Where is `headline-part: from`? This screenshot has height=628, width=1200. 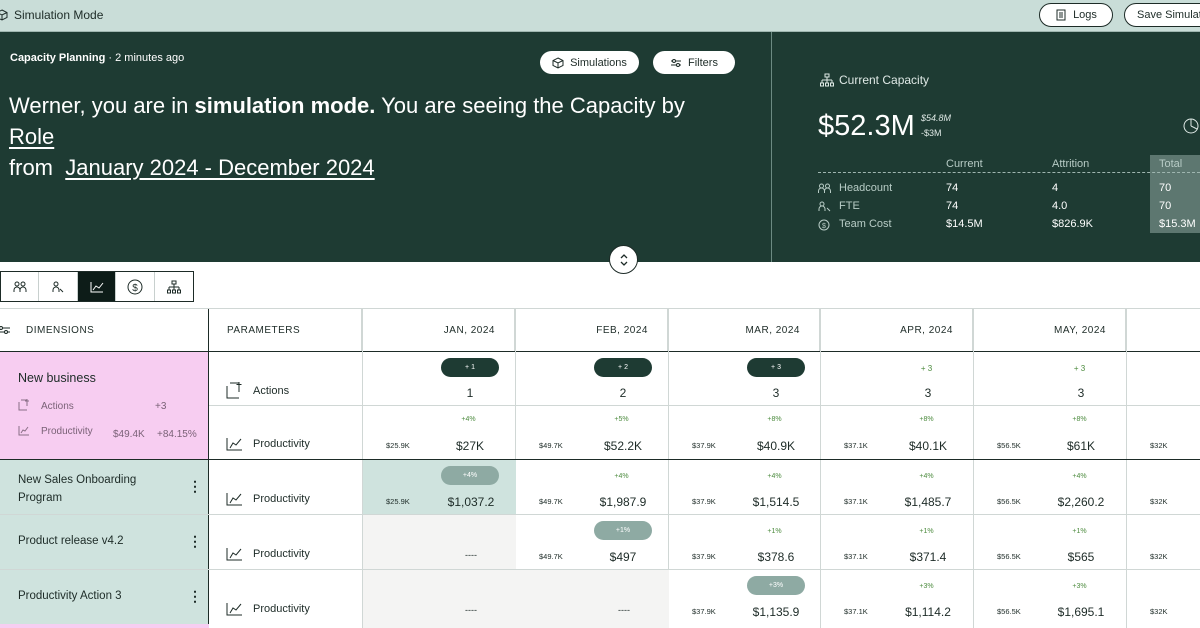
headline-part: from is located at coordinates (34, 167).